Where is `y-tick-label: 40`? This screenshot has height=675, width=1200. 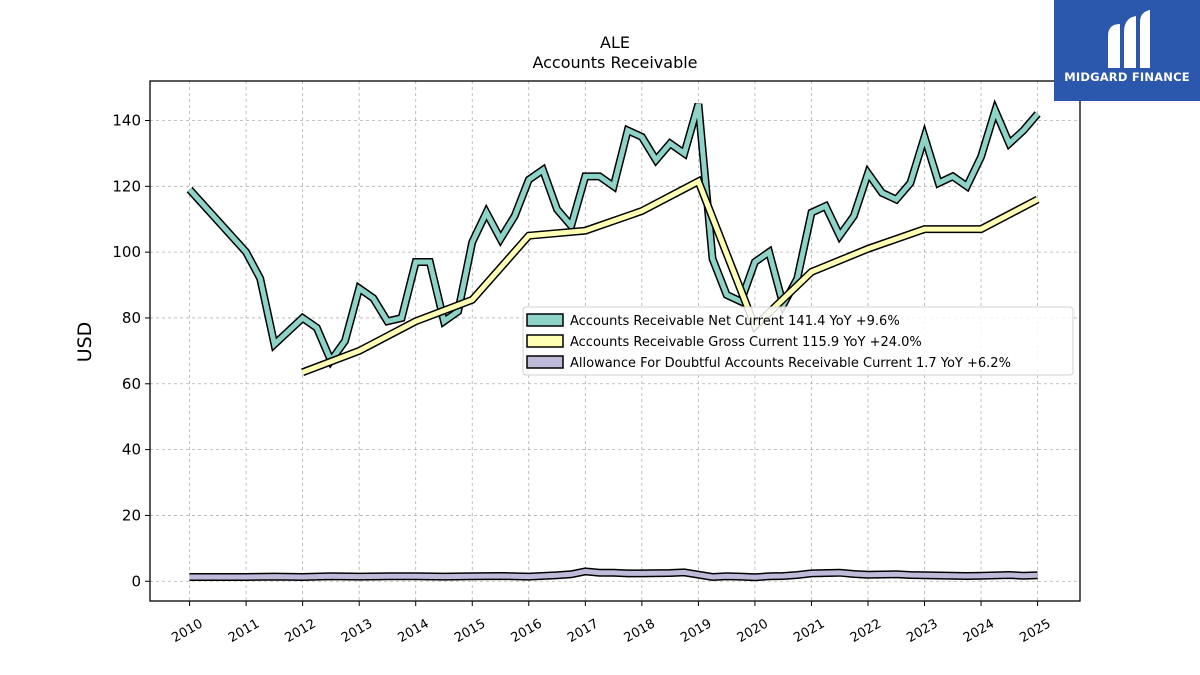 y-tick-label: 40 is located at coordinates (131, 450).